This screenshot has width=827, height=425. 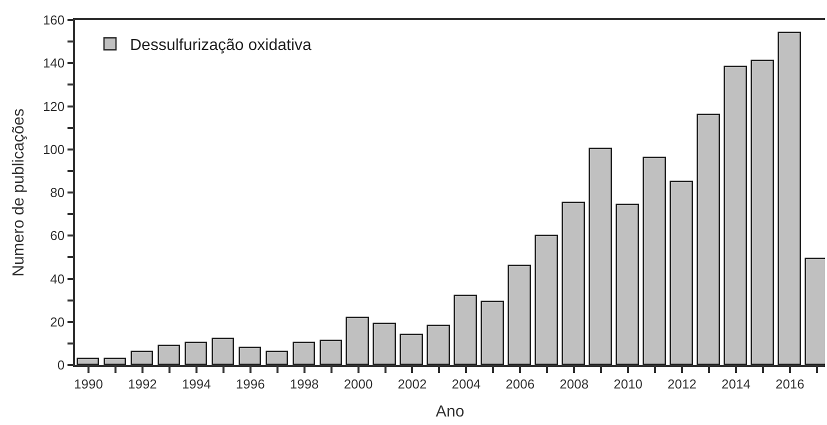 What do you see at coordinates (142, 384) in the screenshot?
I see `x-tick-label: 1992` at bounding box center [142, 384].